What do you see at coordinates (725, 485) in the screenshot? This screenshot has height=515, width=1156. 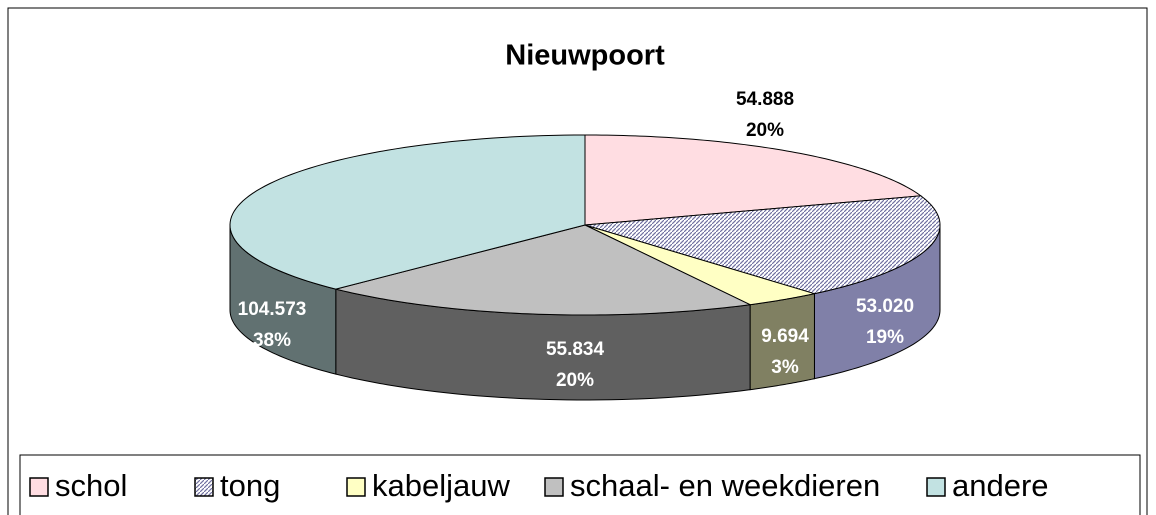 I see `legend-label: schaal- en weekdieren` at bounding box center [725, 485].